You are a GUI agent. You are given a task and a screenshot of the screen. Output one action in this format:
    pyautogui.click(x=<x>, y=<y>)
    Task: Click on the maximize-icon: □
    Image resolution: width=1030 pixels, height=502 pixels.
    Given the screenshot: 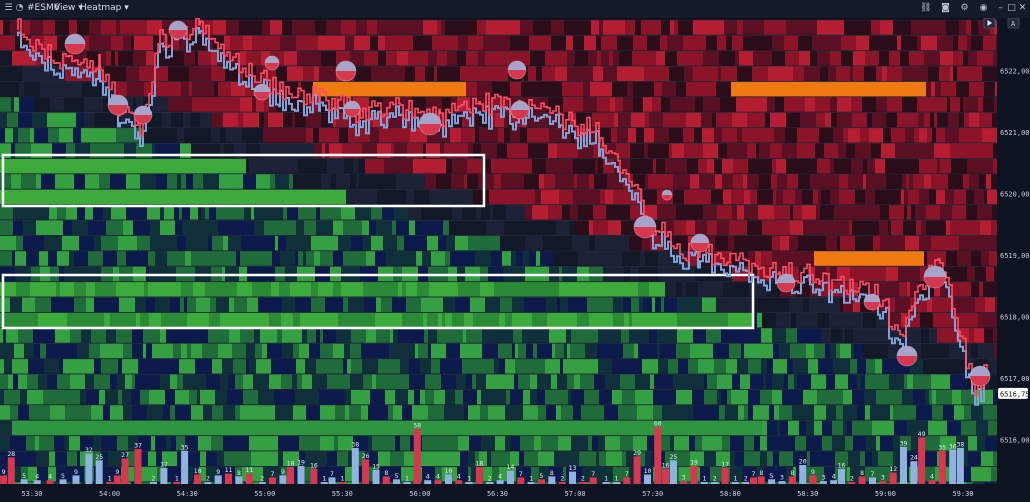 What is the action you would take?
    pyautogui.click(x=1011, y=8)
    